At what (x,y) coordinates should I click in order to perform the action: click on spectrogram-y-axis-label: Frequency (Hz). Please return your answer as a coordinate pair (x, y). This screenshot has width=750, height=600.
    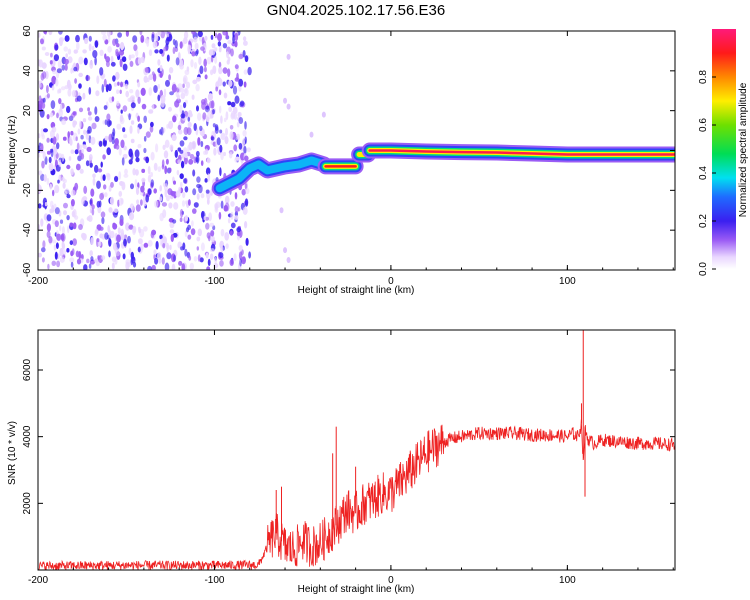
    Looking at the image, I should click on (12, 150).